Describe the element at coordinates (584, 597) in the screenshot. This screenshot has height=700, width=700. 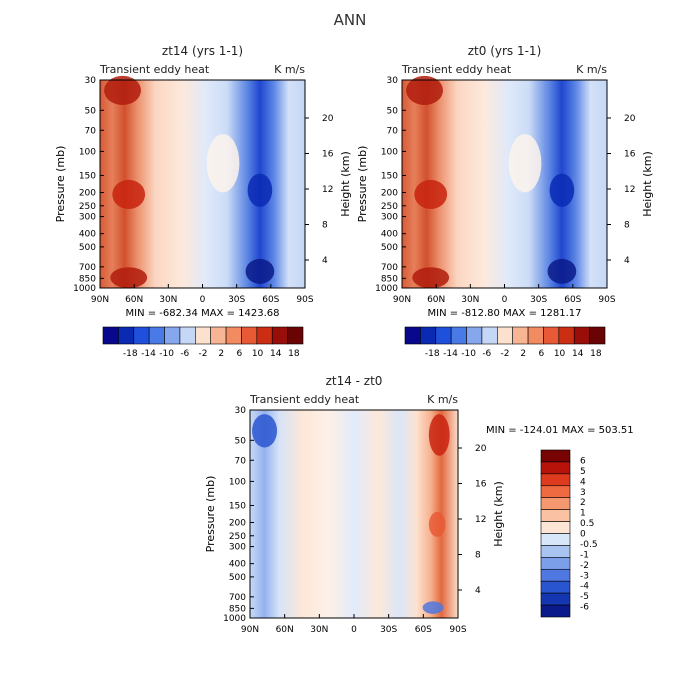
I see `colorbar-label: -5` at that location.